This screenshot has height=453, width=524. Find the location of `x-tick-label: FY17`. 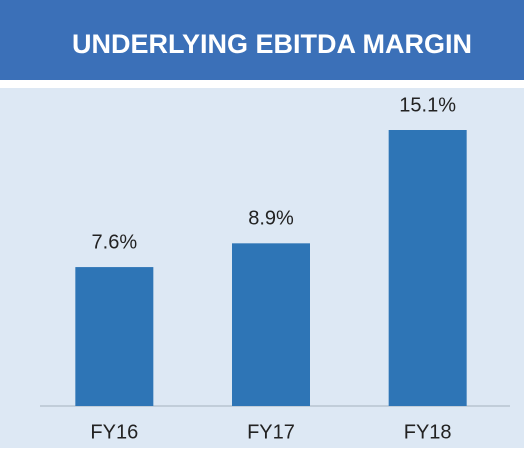

x-tick-label: FY17 is located at coordinates (271, 432).